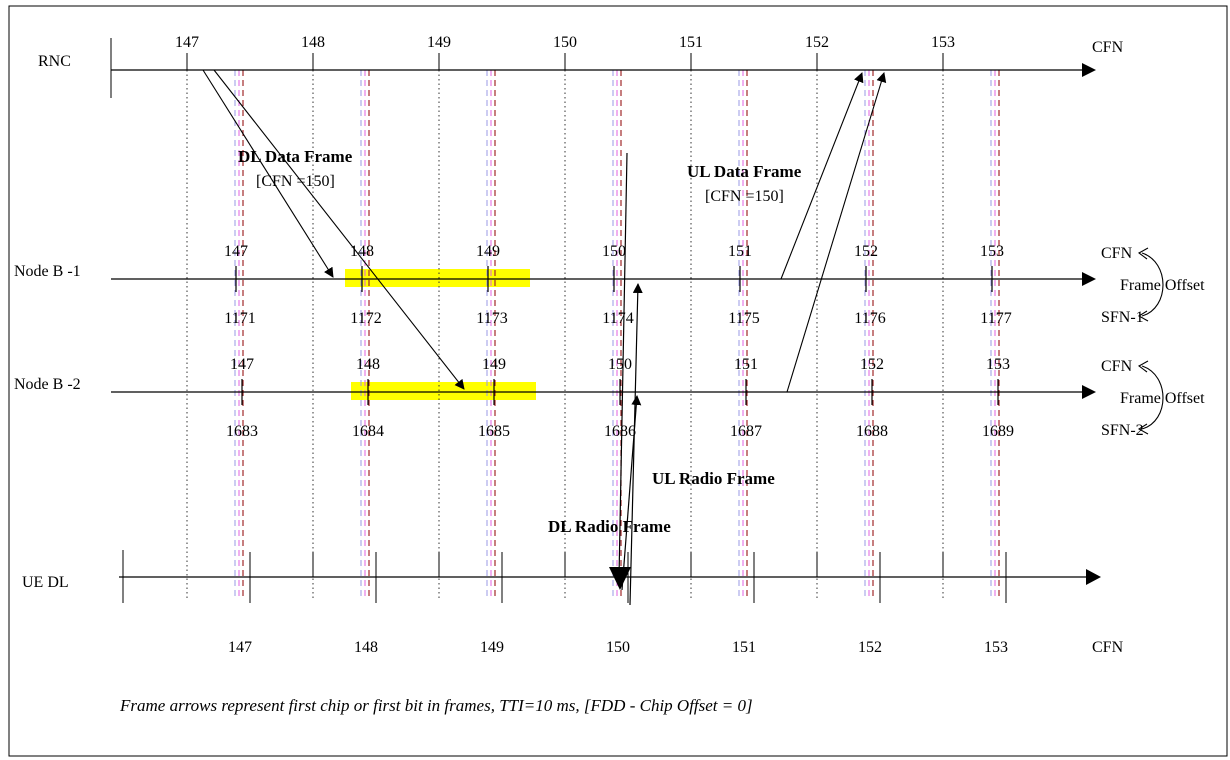 This screenshot has width=1230, height=760. What do you see at coordinates (1122, 430) in the screenshot?
I see `nodeb2-sfn-label: SFN-2` at bounding box center [1122, 430].